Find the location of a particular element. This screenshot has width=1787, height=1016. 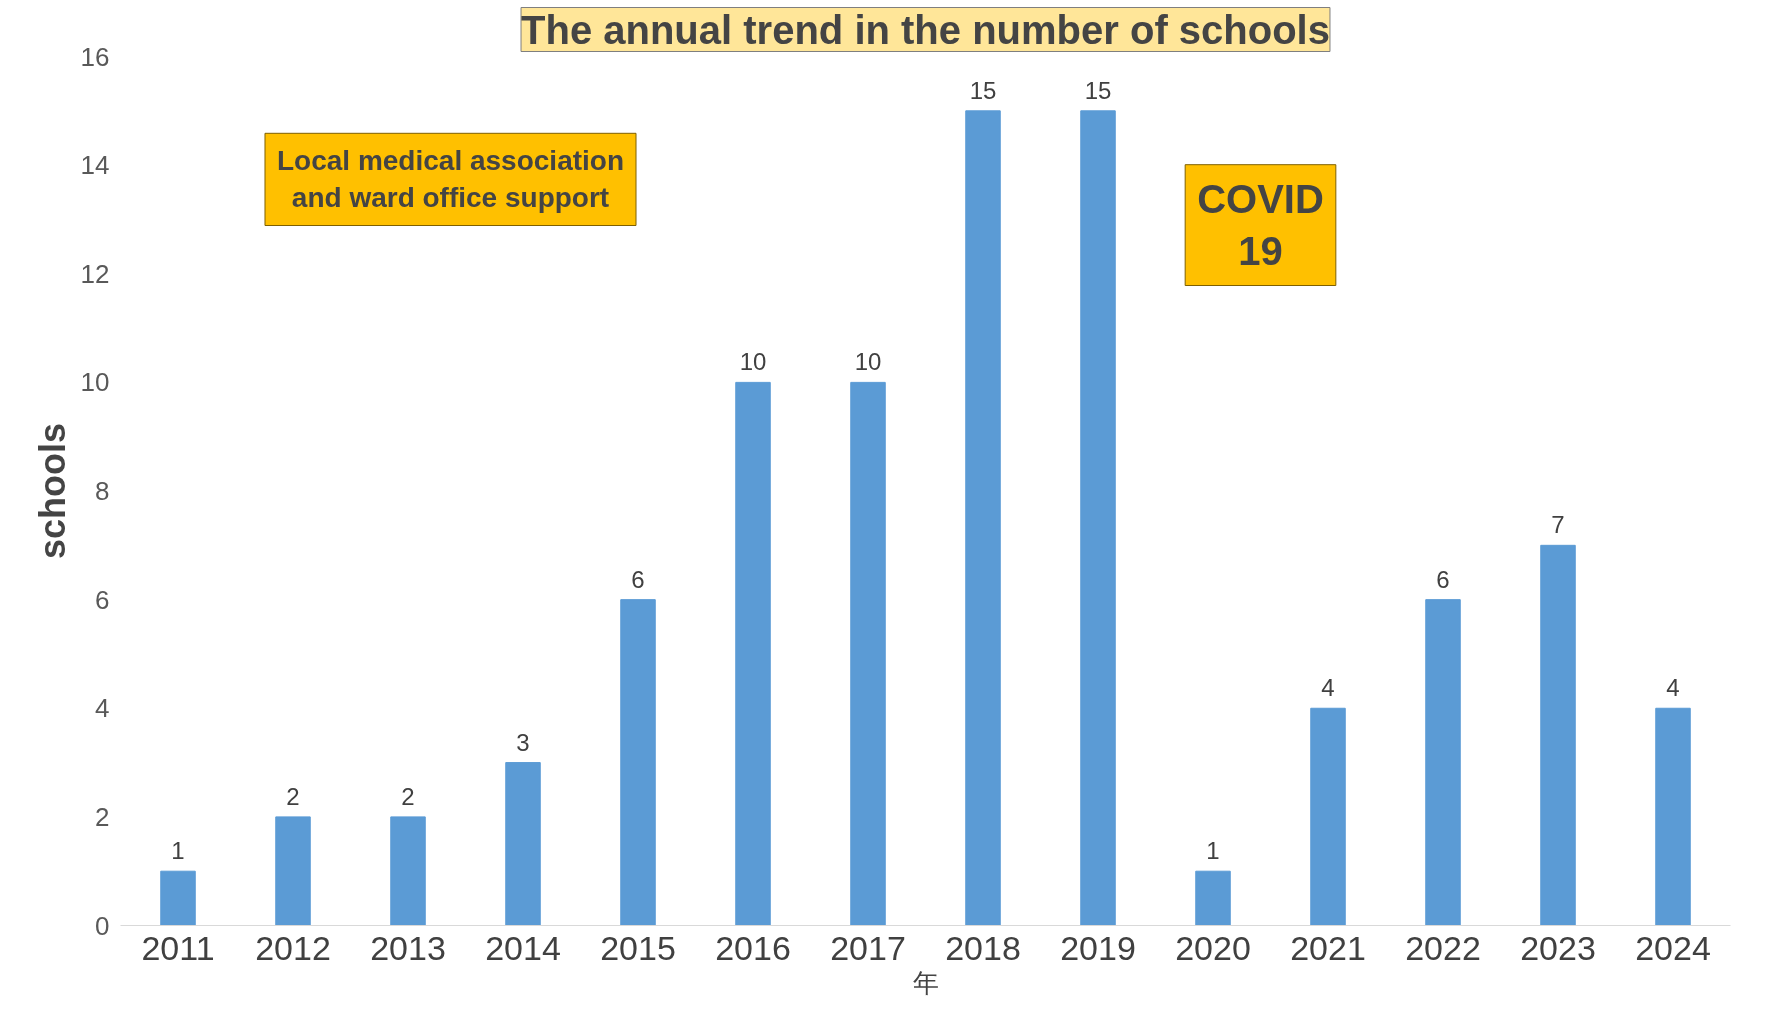

x-tick-label: 2017 is located at coordinates (868, 947).